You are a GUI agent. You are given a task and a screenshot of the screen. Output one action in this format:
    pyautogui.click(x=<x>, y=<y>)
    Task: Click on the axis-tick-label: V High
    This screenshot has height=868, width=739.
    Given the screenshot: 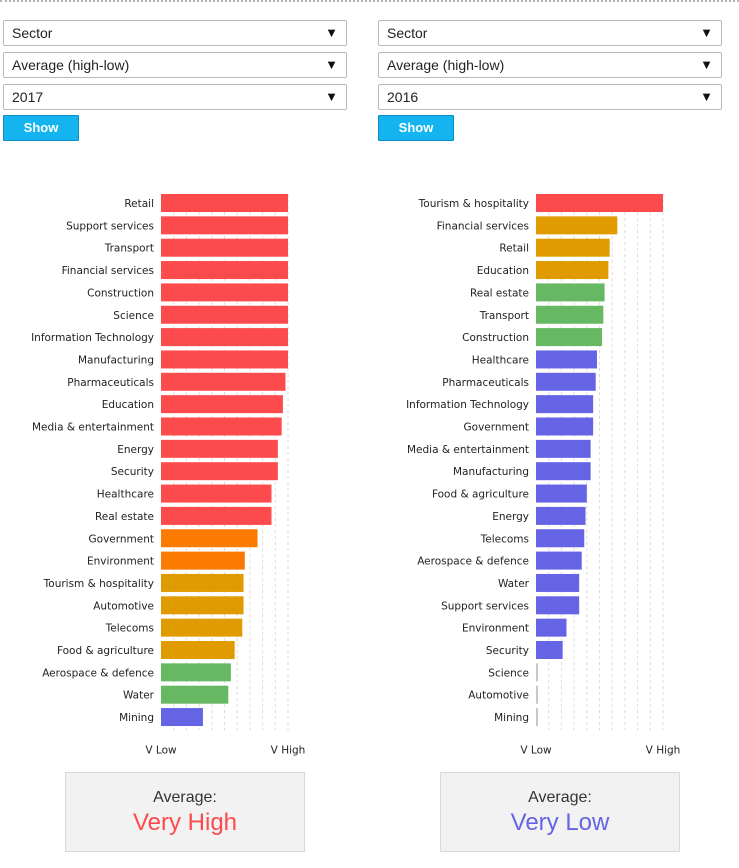 What is the action you would take?
    pyautogui.click(x=663, y=750)
    